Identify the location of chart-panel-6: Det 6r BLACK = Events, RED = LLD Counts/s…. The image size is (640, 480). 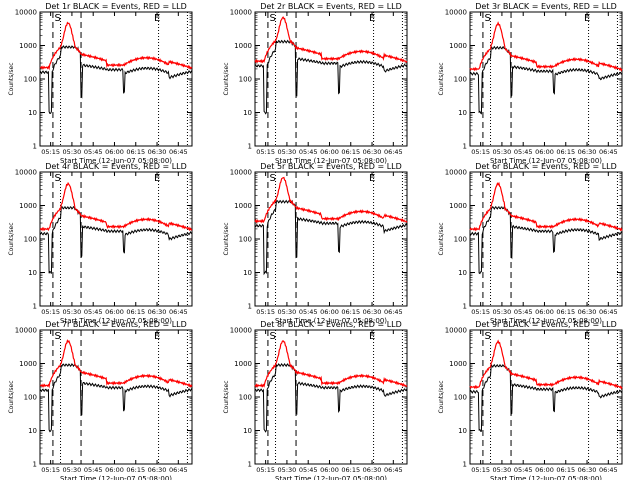
(530, 243).